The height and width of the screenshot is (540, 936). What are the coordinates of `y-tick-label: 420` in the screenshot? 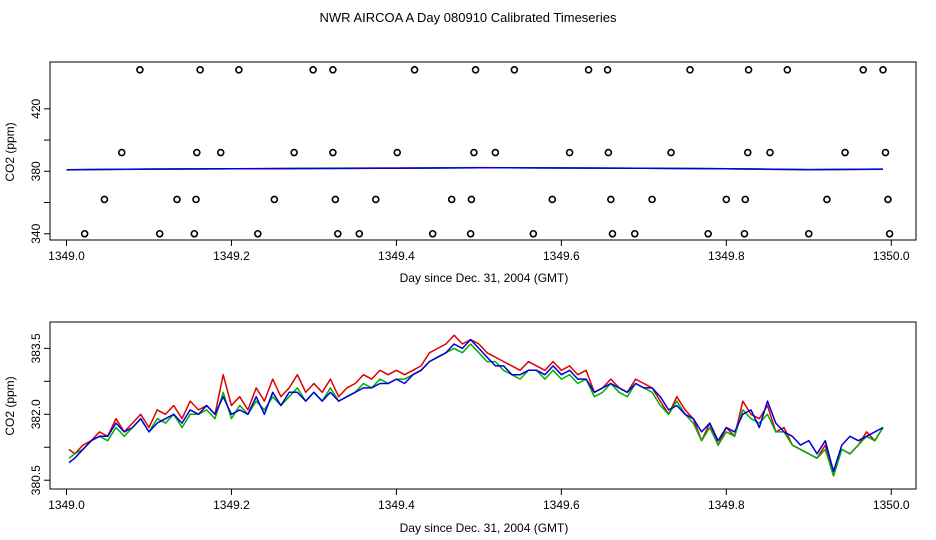 It's located at (36, 109).